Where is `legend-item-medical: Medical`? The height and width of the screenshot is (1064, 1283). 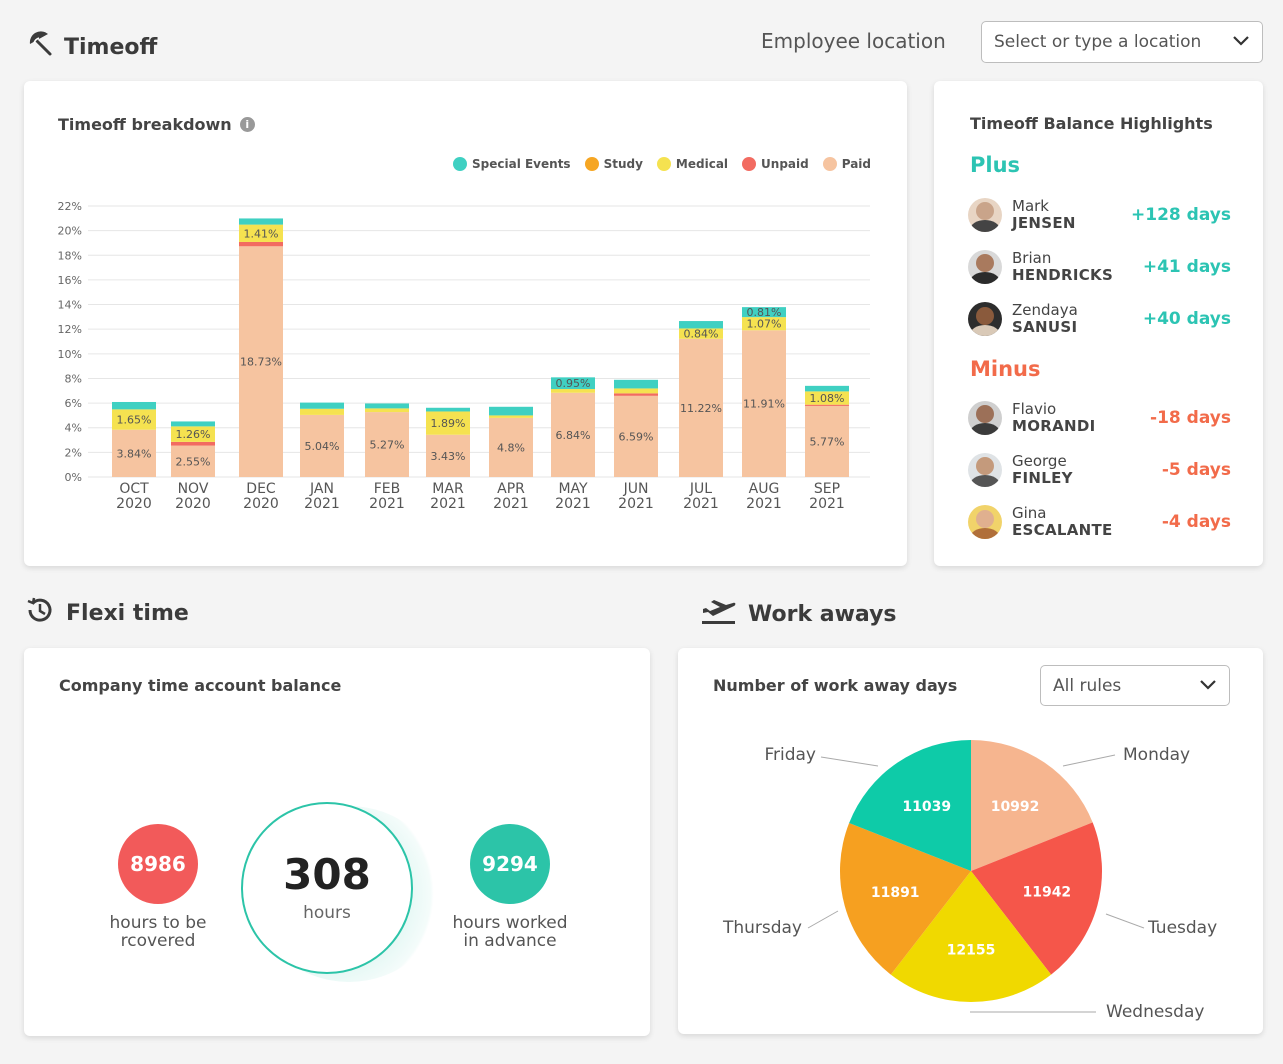
legend-item-medical: Medical is located at coordinates (692, 164).